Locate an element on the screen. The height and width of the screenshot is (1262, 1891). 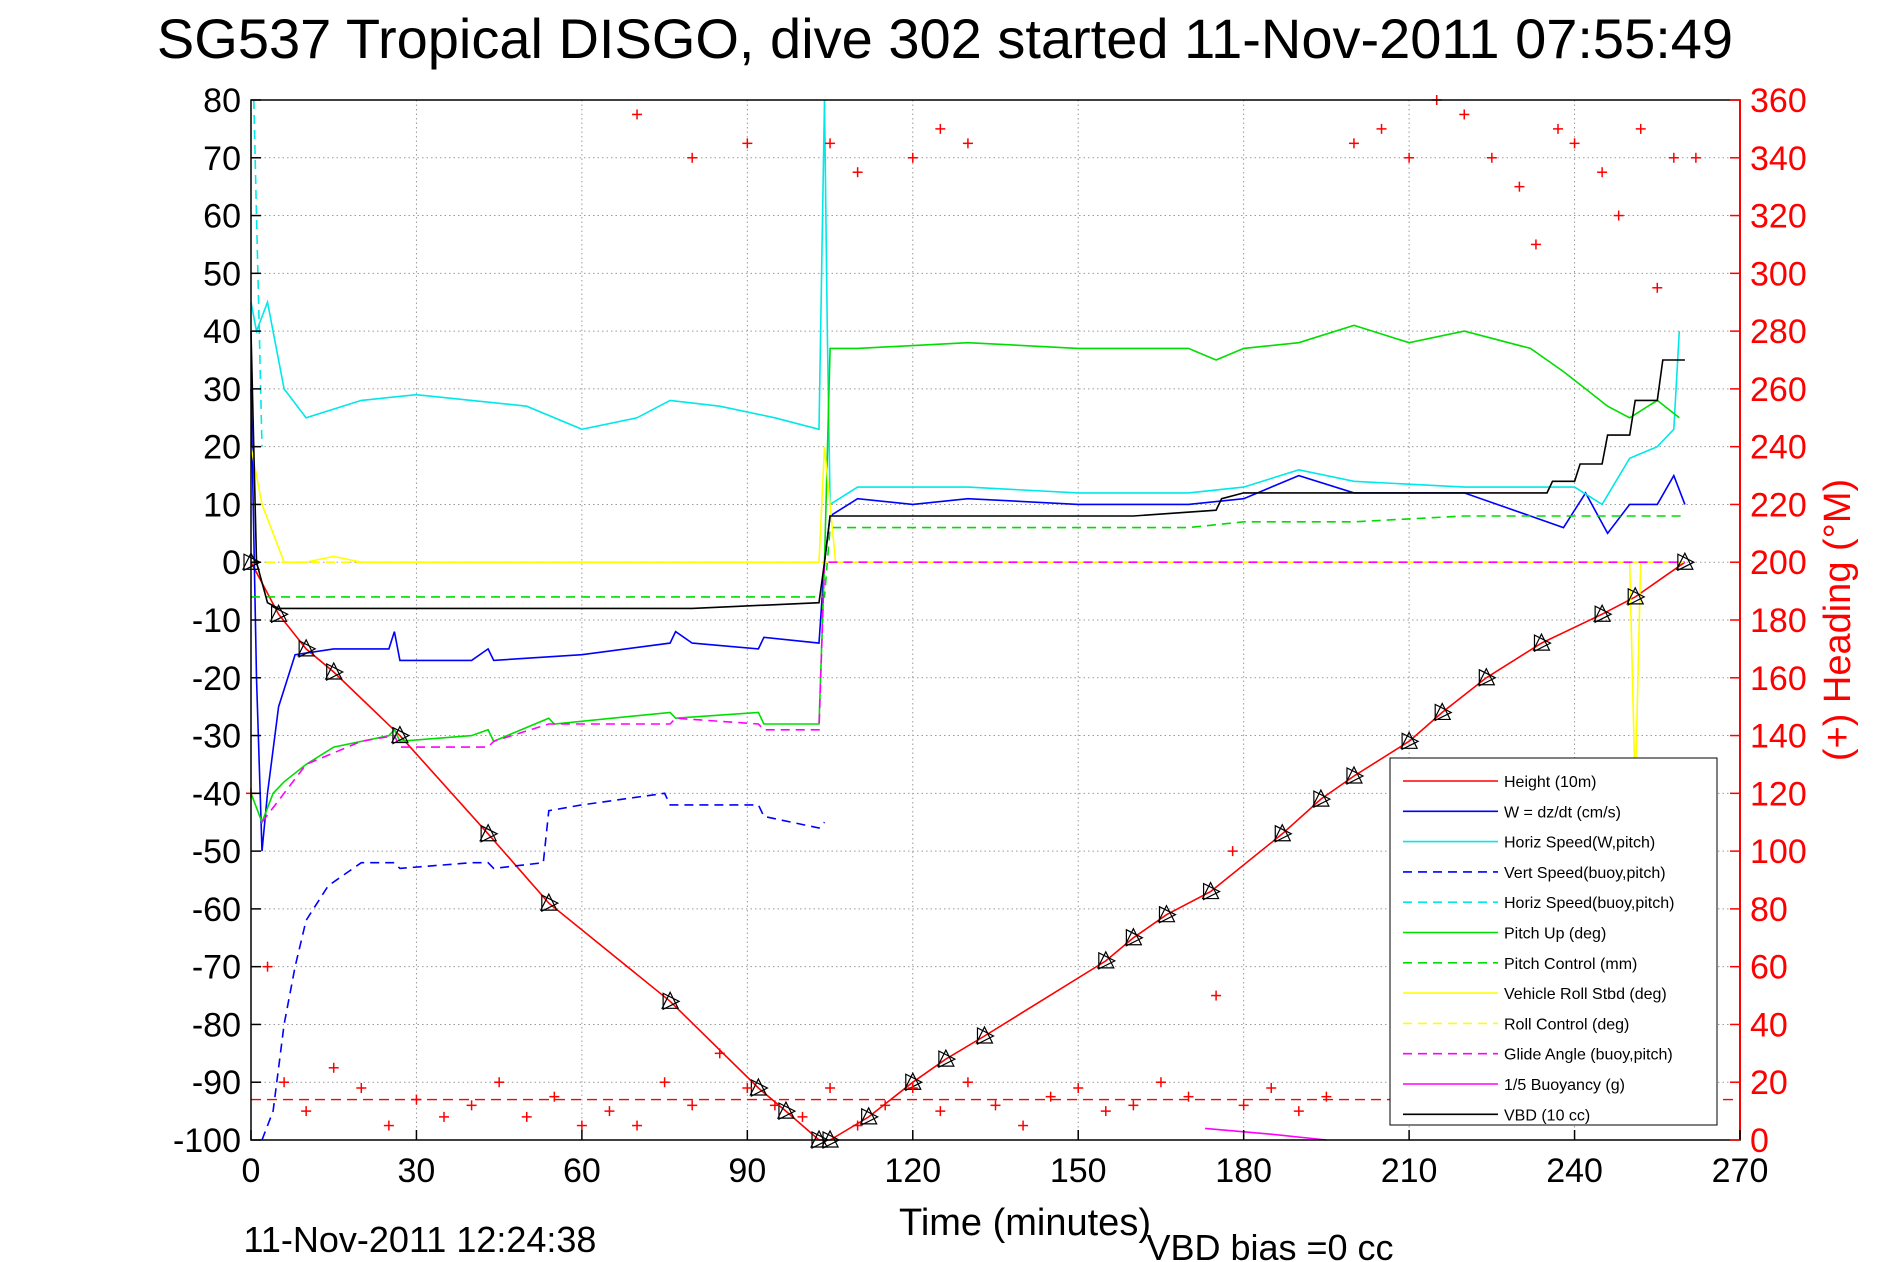
right-tick-label: 360 is located at coordinates (1778, 101).